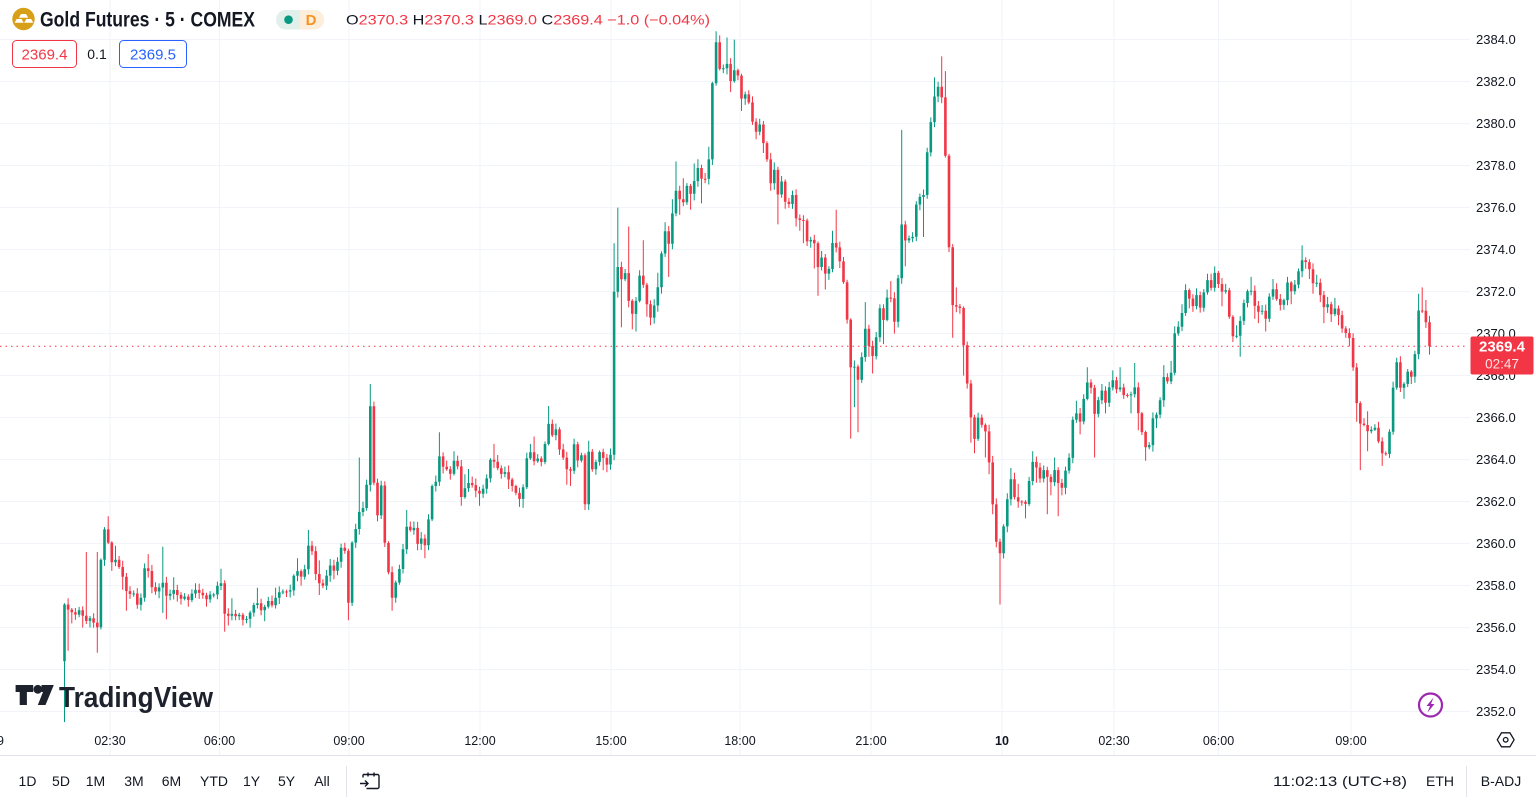 Image resolution: width=1536 pixels, height=806 pixels. Describe the element at coordinates (1002, 741) in the screenshot. I see `svg-text: 10` at that location.